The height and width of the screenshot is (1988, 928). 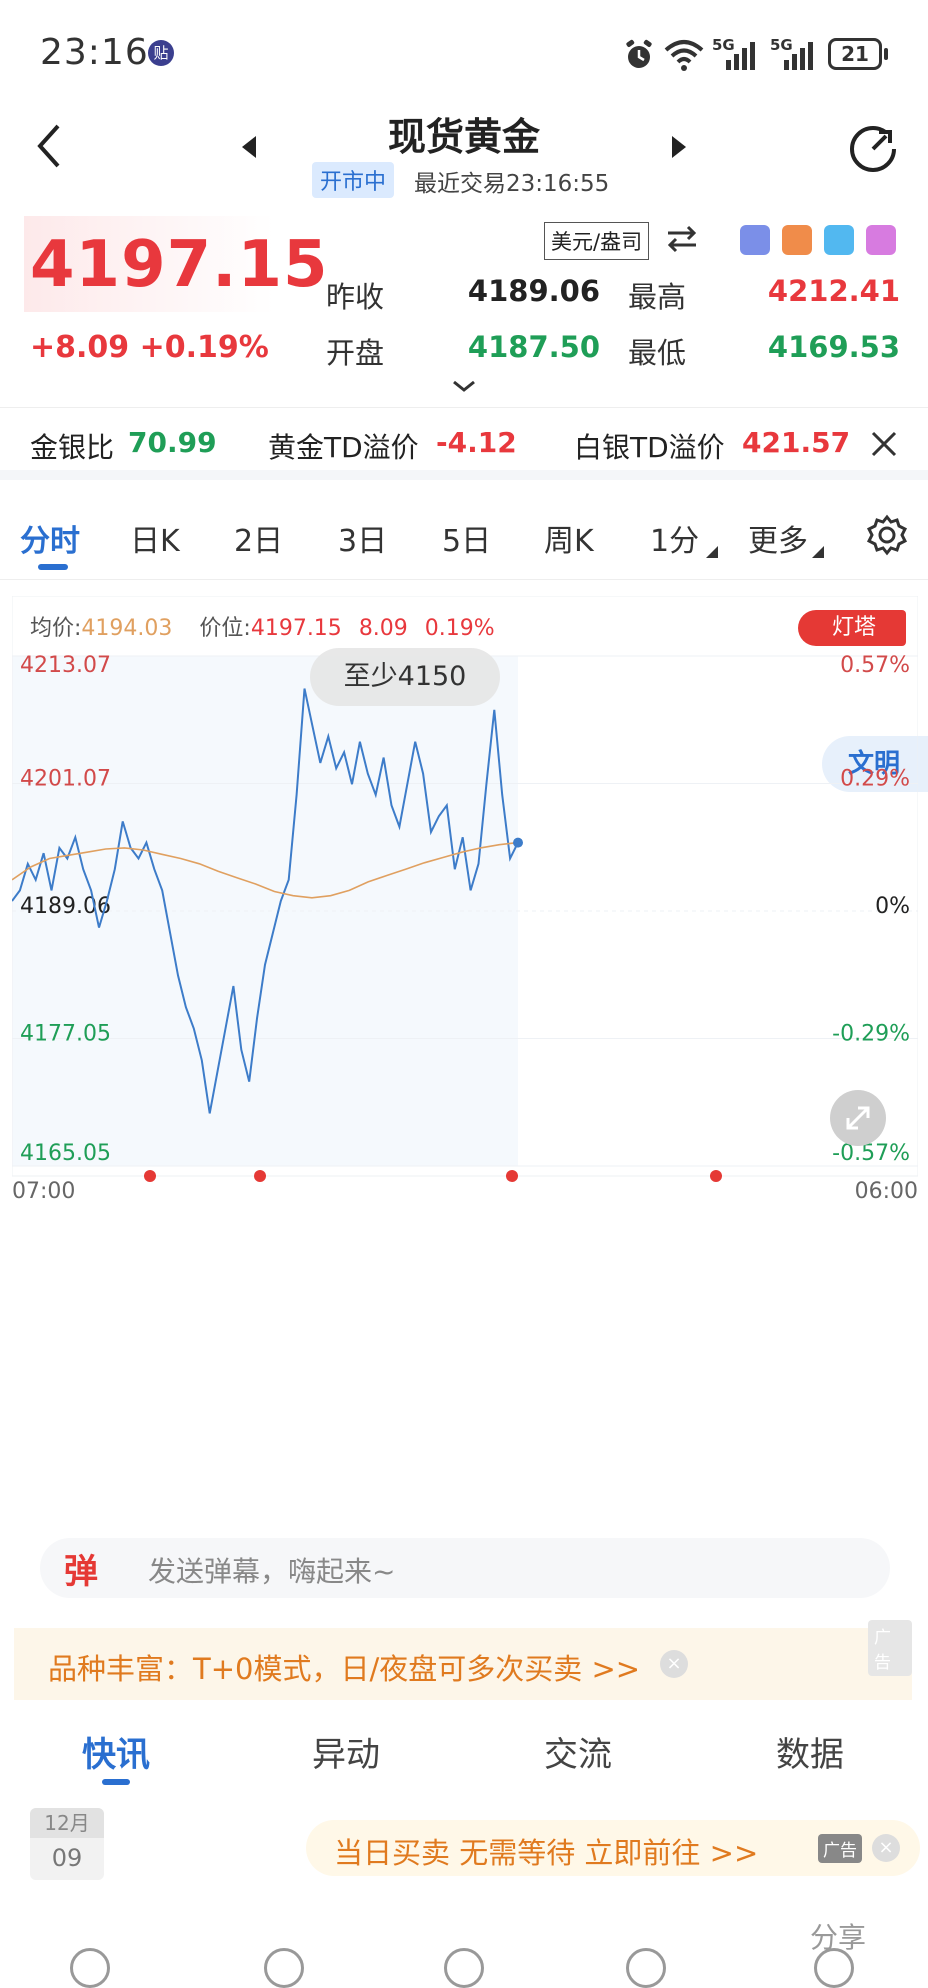 I want to click on lighthouse-tool-icon, so click(x=797, y=240).